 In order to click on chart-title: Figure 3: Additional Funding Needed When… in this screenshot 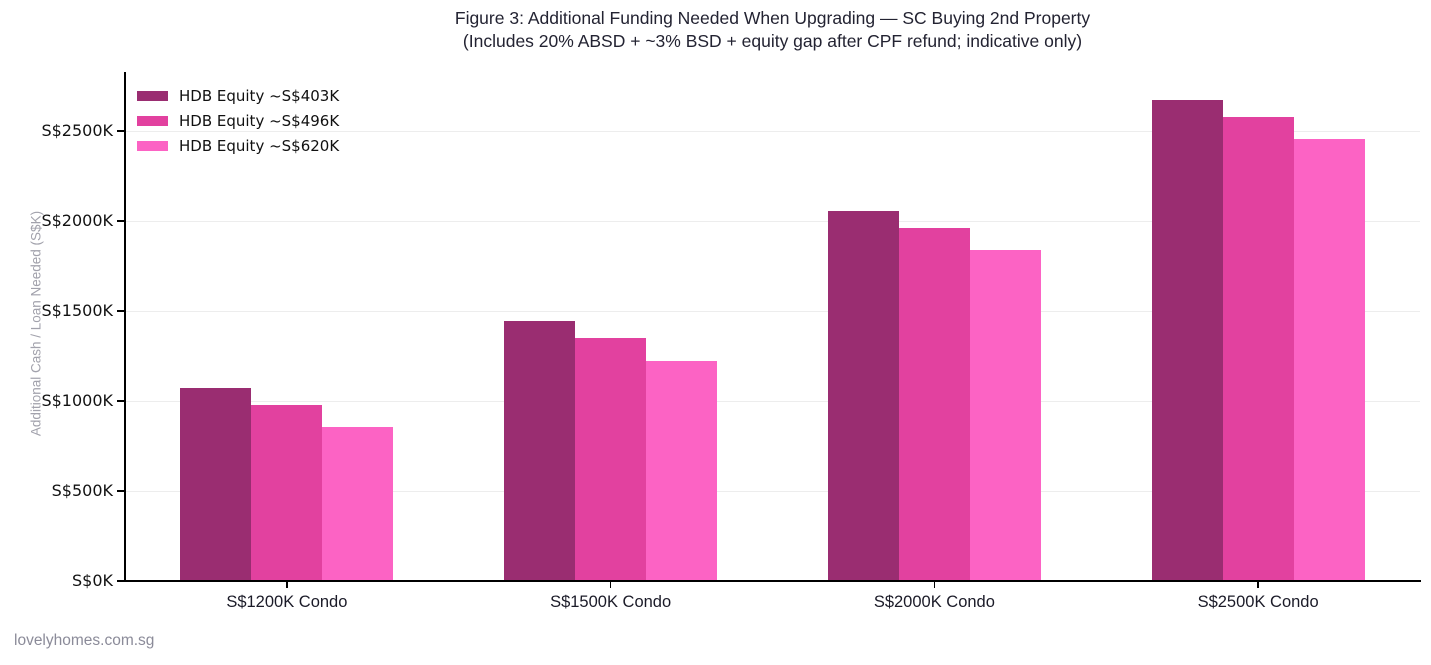, I will do `click(772, 18)`.